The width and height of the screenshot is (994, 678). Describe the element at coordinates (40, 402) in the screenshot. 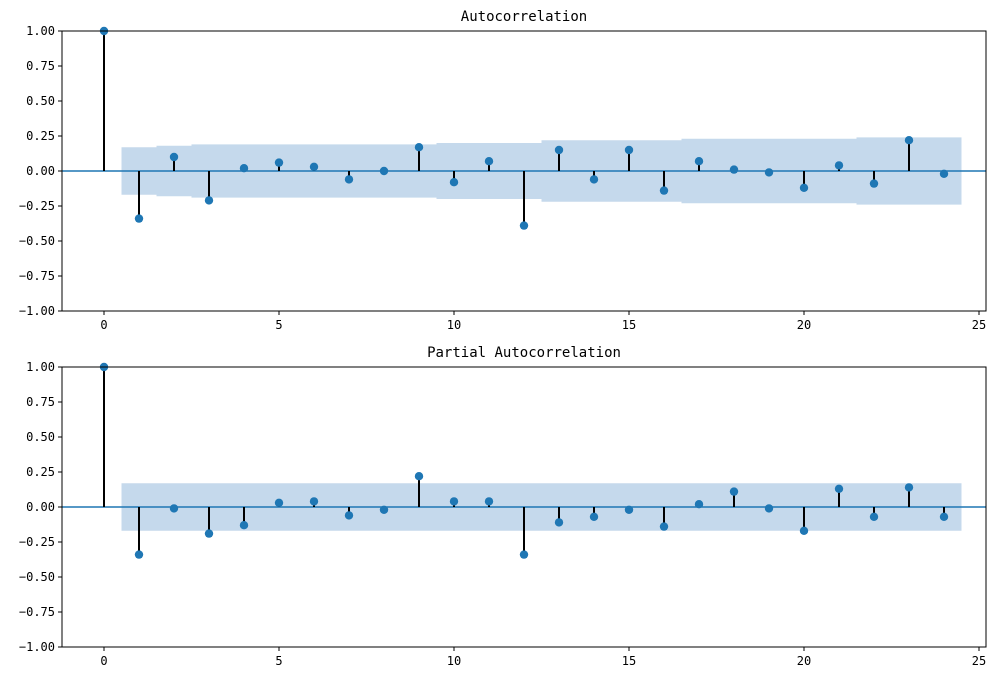

I see `pacf-ytick-label: 0.75` at that location.